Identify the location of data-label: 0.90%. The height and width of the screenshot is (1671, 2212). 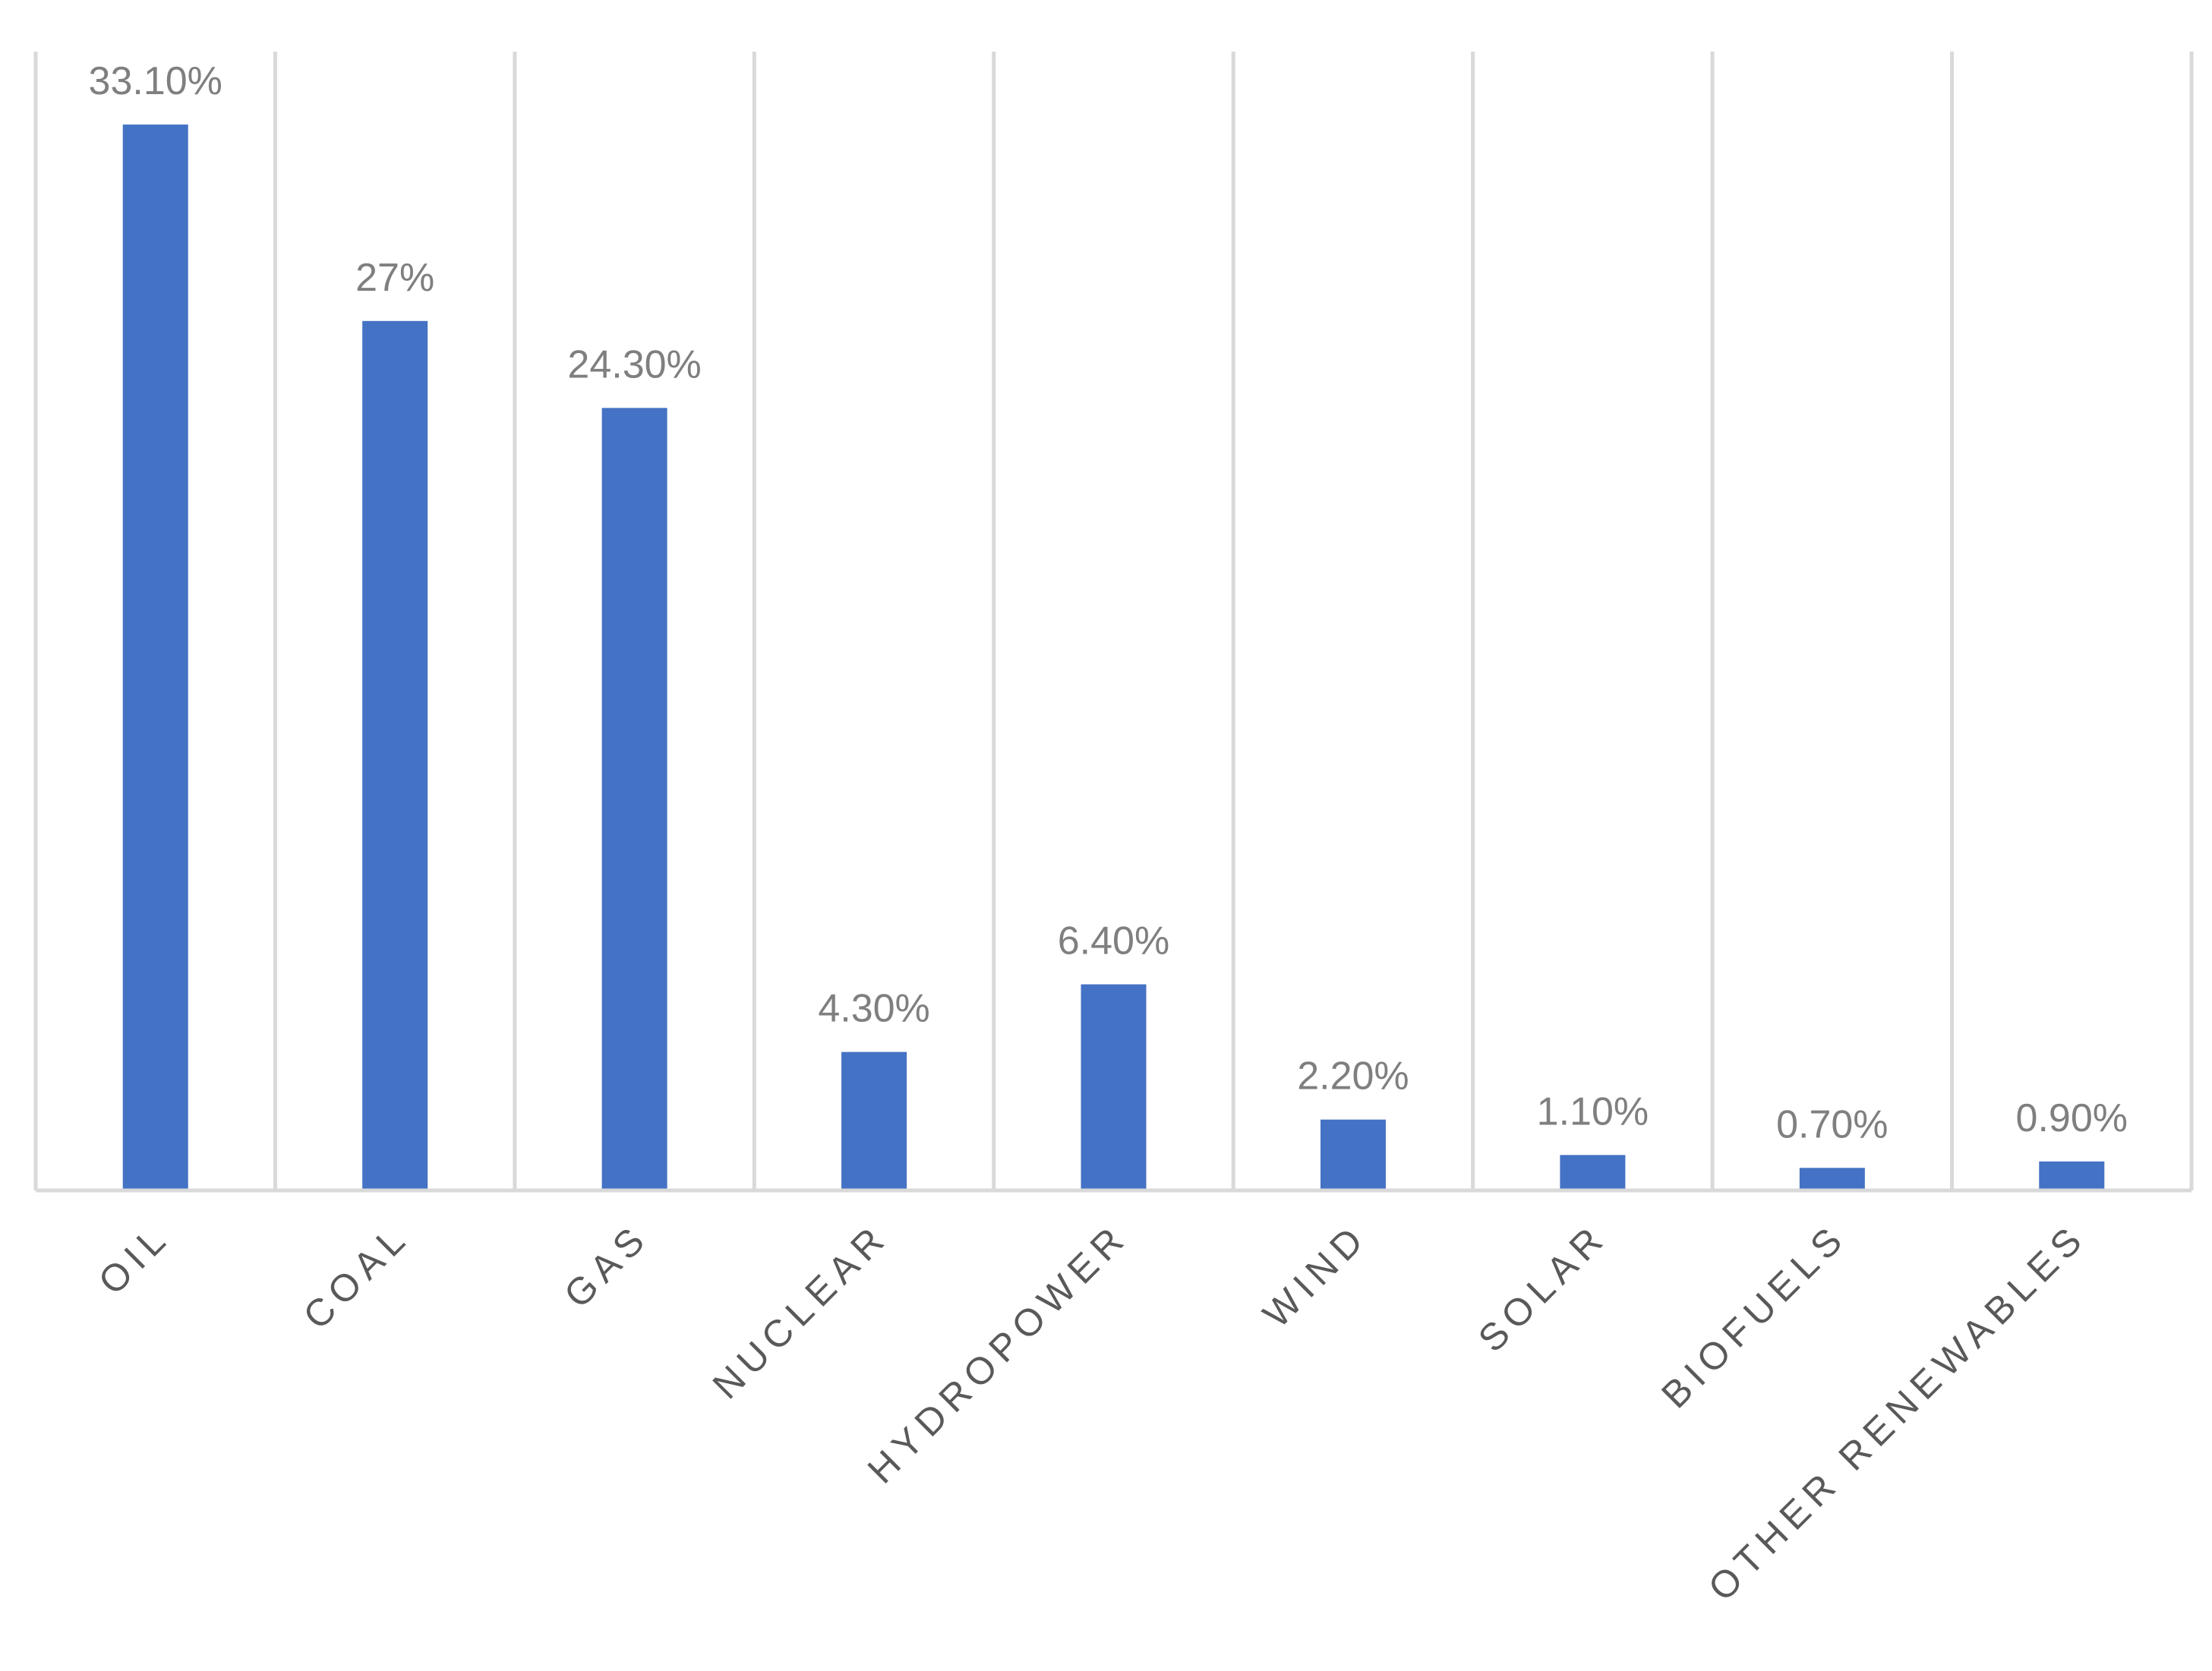
(2072, 1118).